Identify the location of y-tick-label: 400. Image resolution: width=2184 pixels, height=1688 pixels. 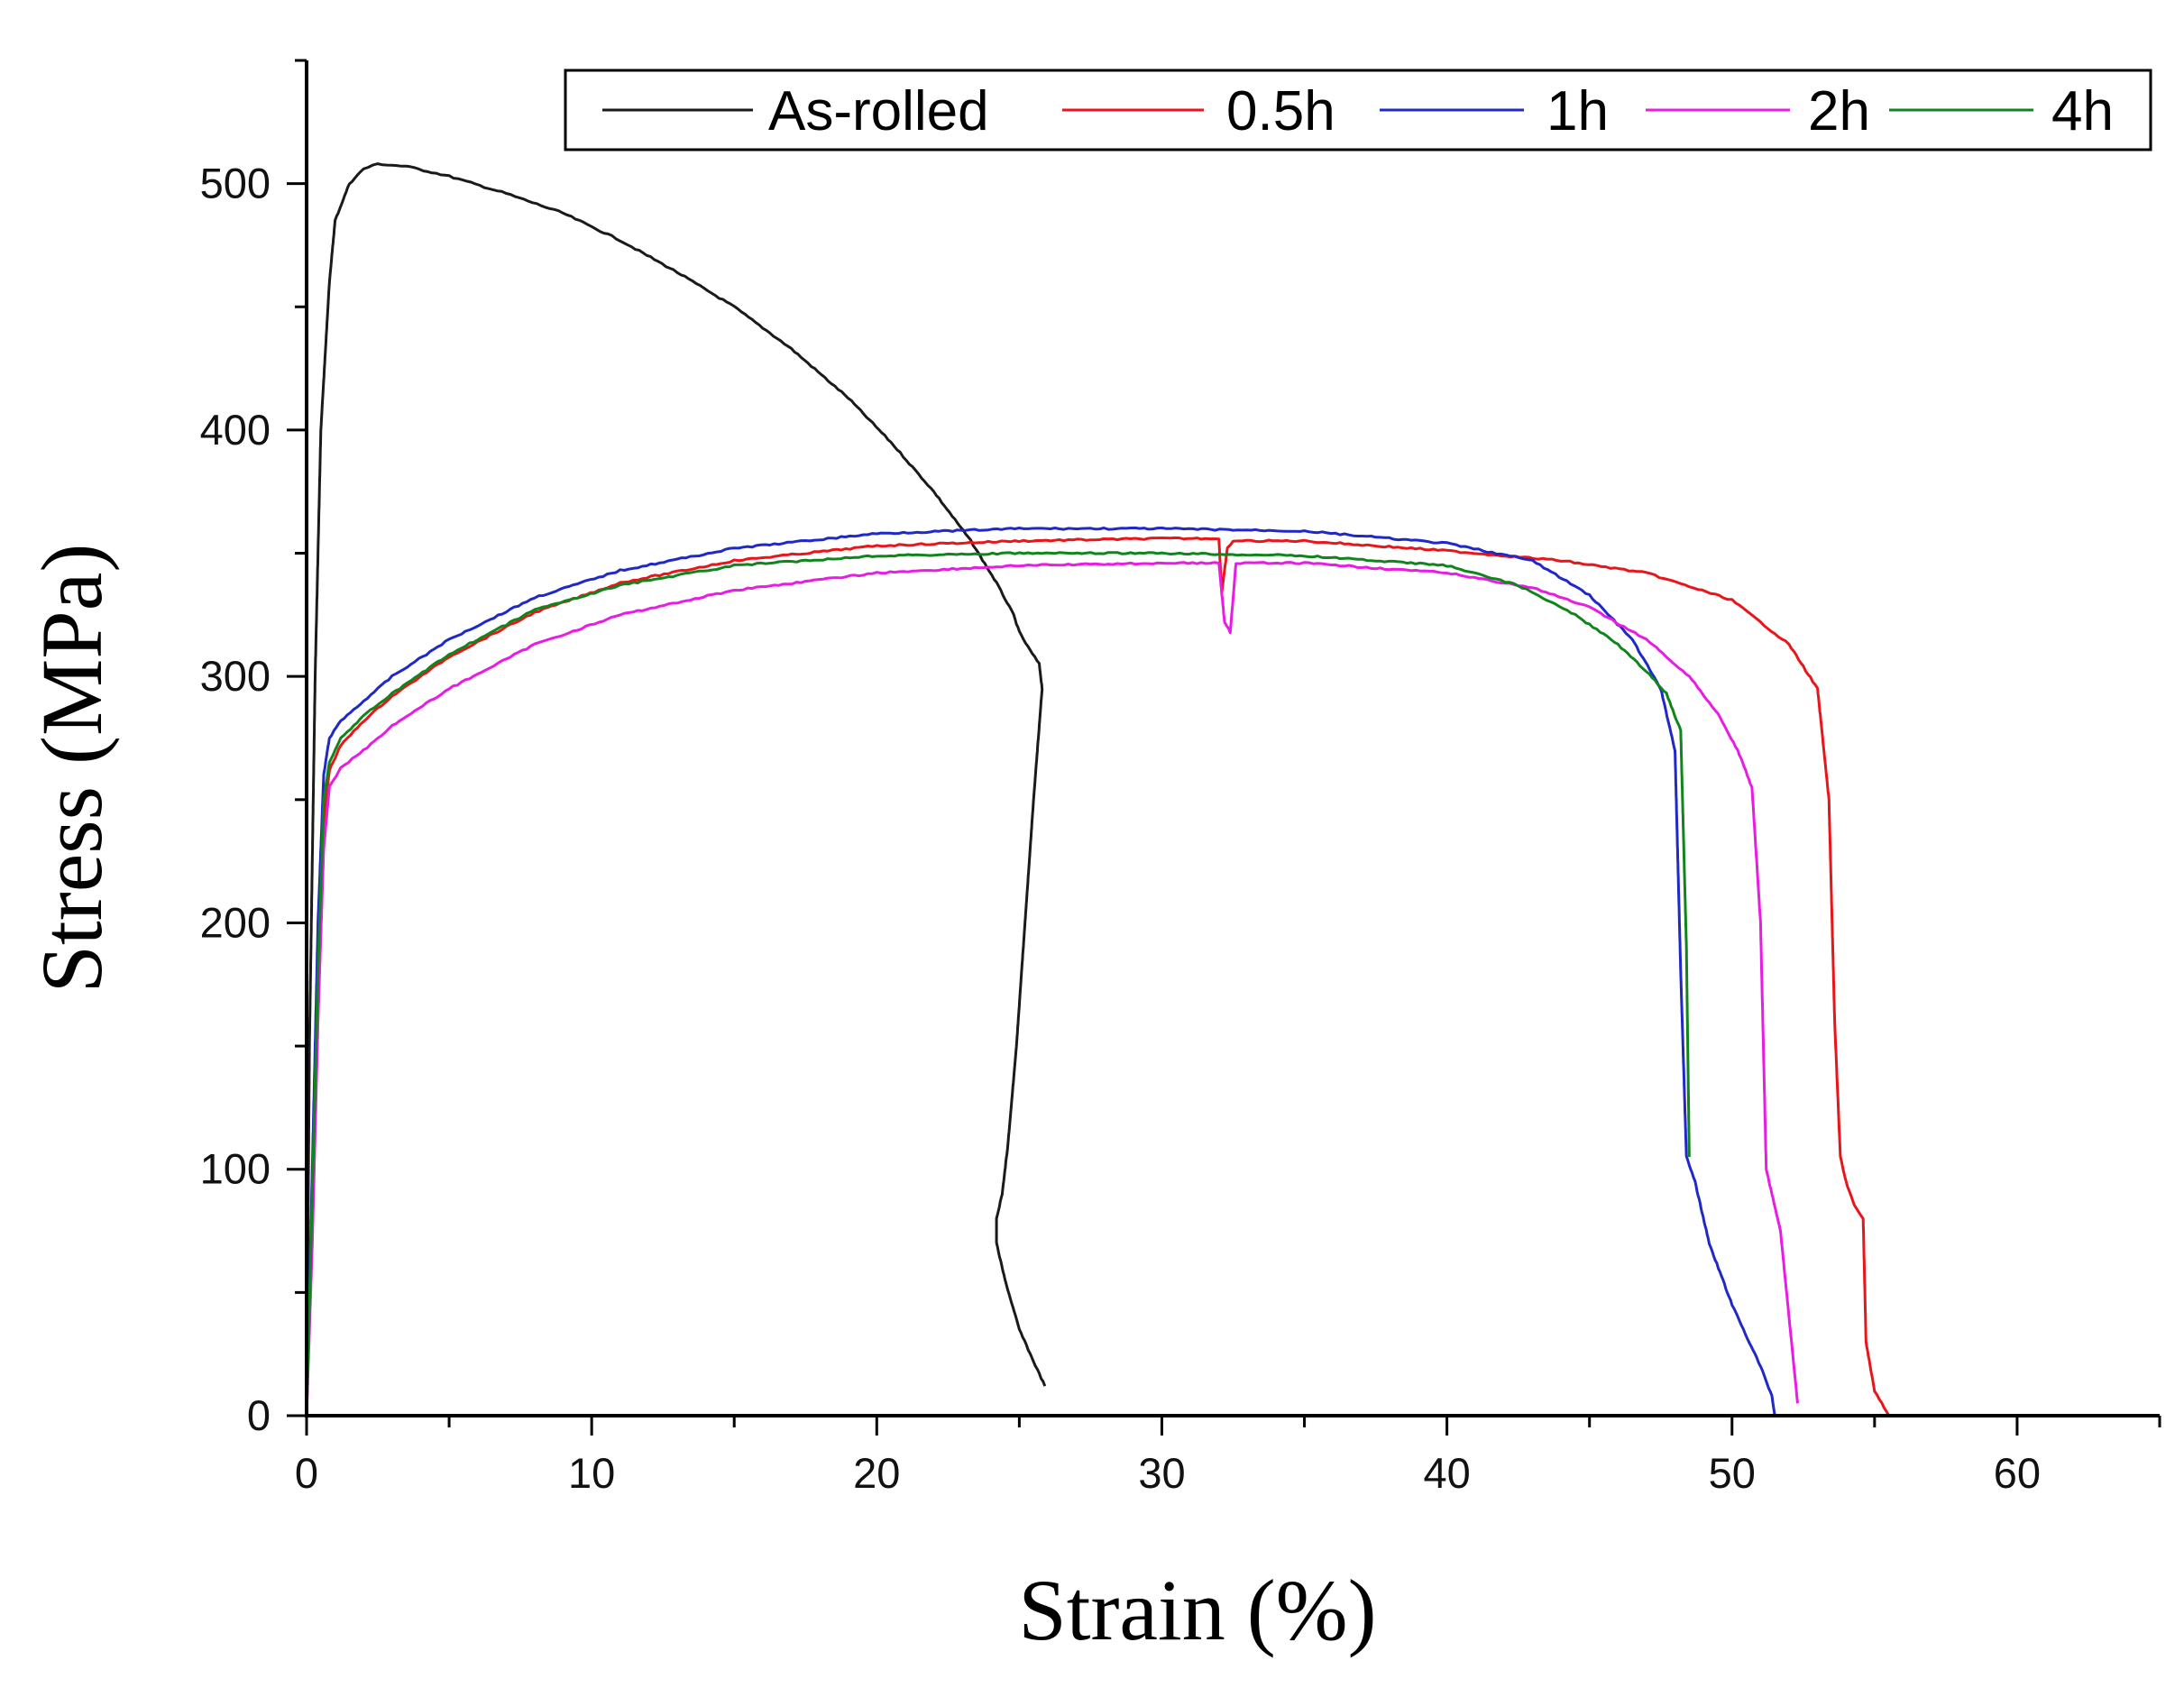
(235, 430).